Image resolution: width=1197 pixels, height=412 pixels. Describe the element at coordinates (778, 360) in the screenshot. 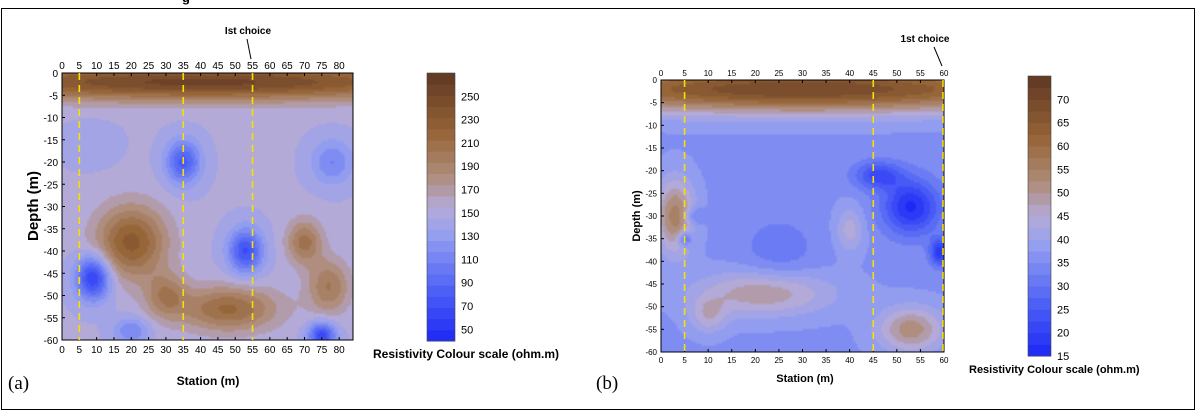

I see `x-tick-bottom-label: 25` at that location.